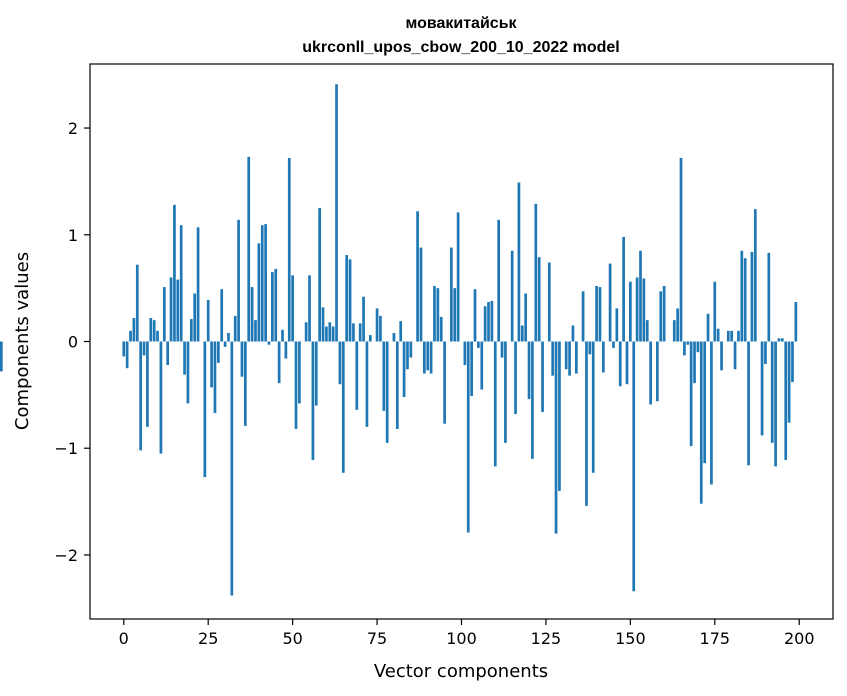  Describe the element at coordinates (461, 638) in the screenshot. I see `x-tick-label: 100` at that location.